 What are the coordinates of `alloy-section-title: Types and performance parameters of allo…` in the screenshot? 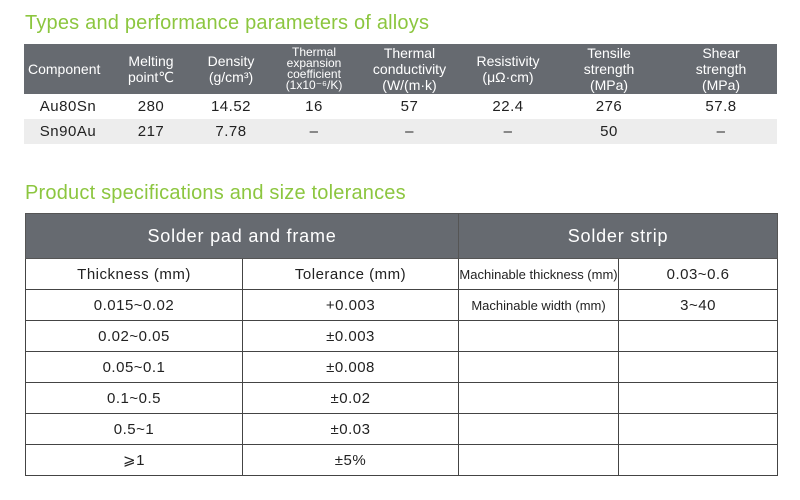 It's located at (227, 23).